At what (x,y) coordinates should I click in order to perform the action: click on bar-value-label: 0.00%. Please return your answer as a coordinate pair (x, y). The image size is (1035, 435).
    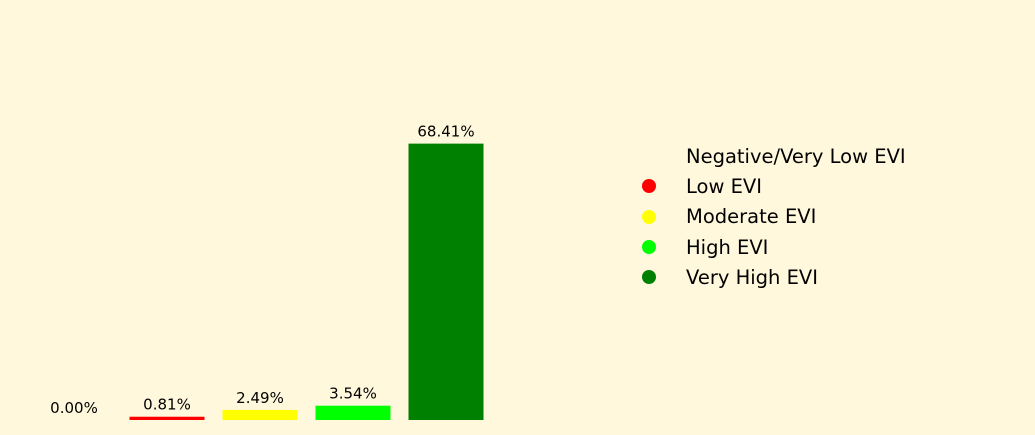
    Looking at the image, I should click on (74, 408).